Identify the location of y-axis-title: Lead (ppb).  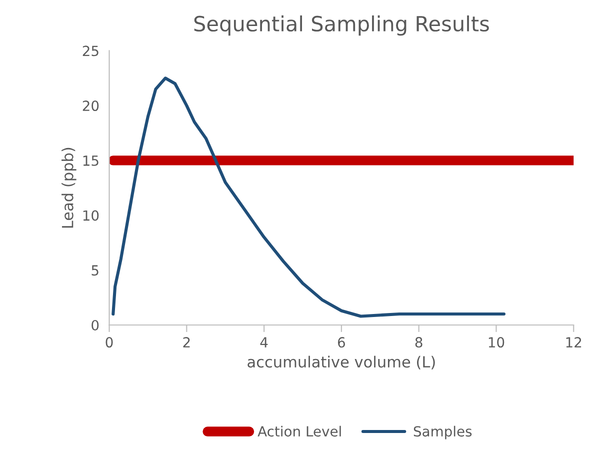
(69, 188).